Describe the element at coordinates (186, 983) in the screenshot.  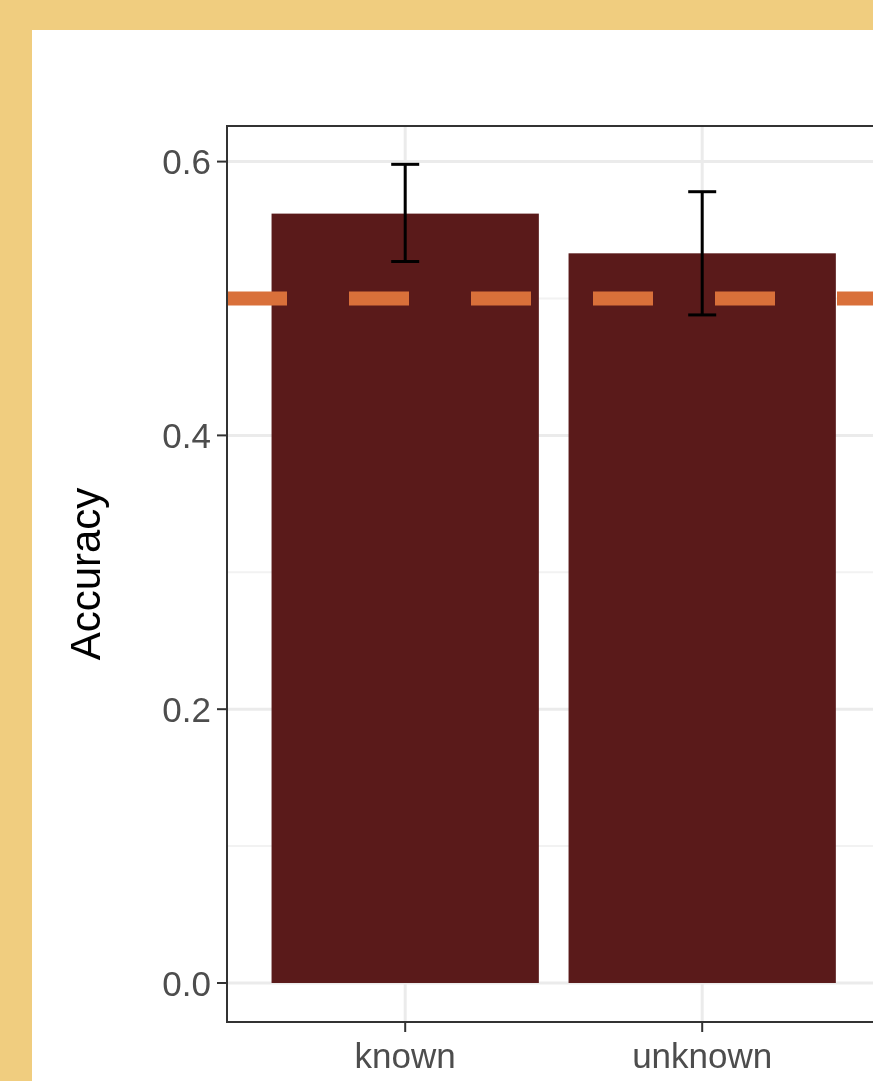
I see `y-tick-label: 0.0` at that location.